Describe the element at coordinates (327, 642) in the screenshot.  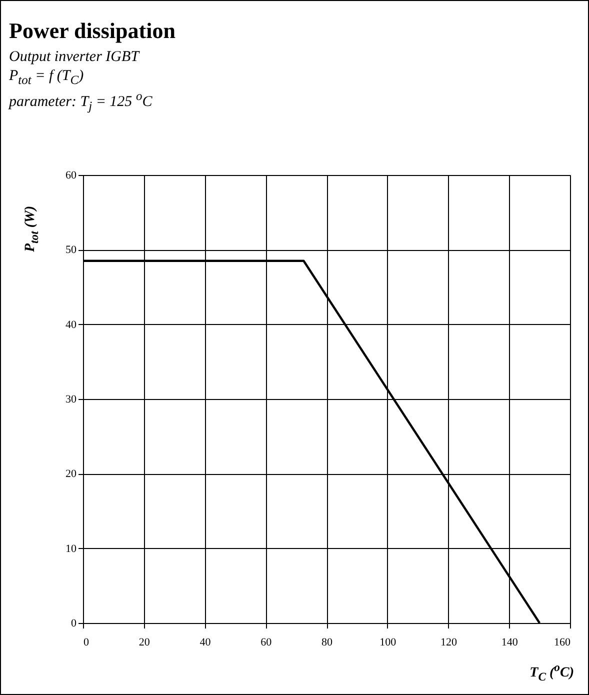
I see `x-tick-label: 80` at that location.